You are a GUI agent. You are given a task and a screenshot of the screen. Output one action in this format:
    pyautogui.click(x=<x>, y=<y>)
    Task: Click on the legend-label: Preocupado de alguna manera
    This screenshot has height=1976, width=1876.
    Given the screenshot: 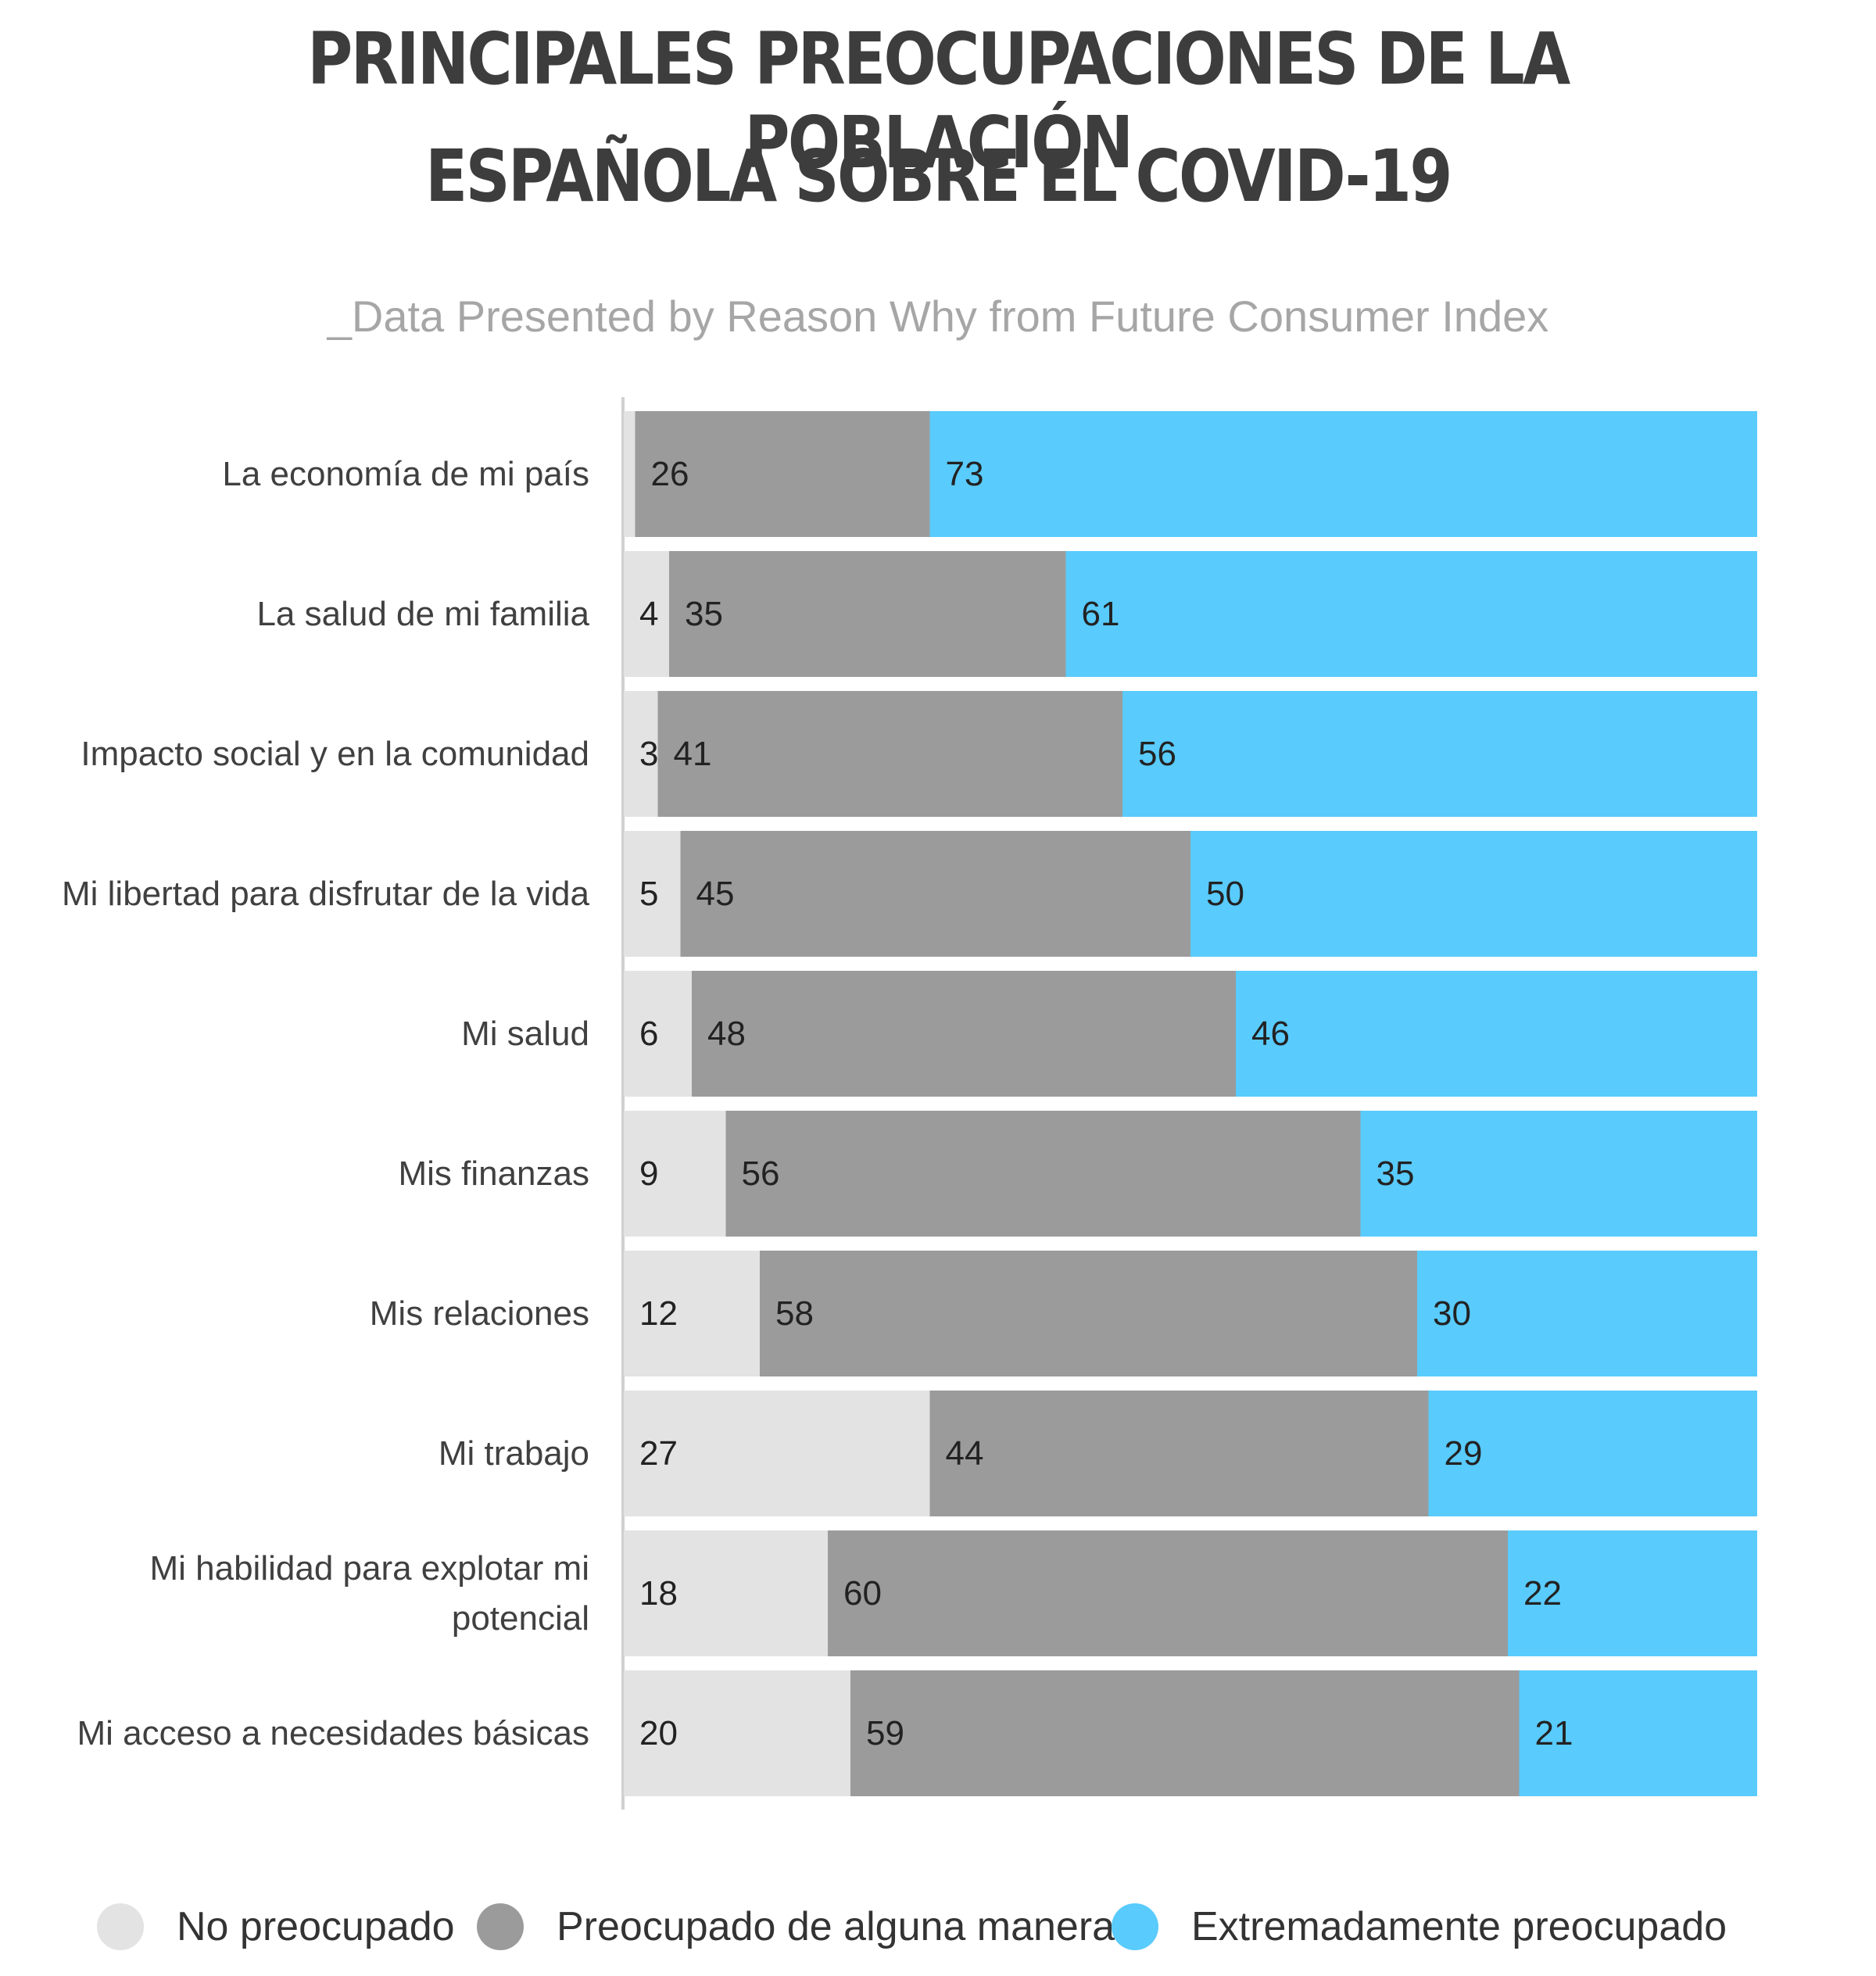 What is the action you would take?
    pyautogui.click(x=836, y=1926)
    